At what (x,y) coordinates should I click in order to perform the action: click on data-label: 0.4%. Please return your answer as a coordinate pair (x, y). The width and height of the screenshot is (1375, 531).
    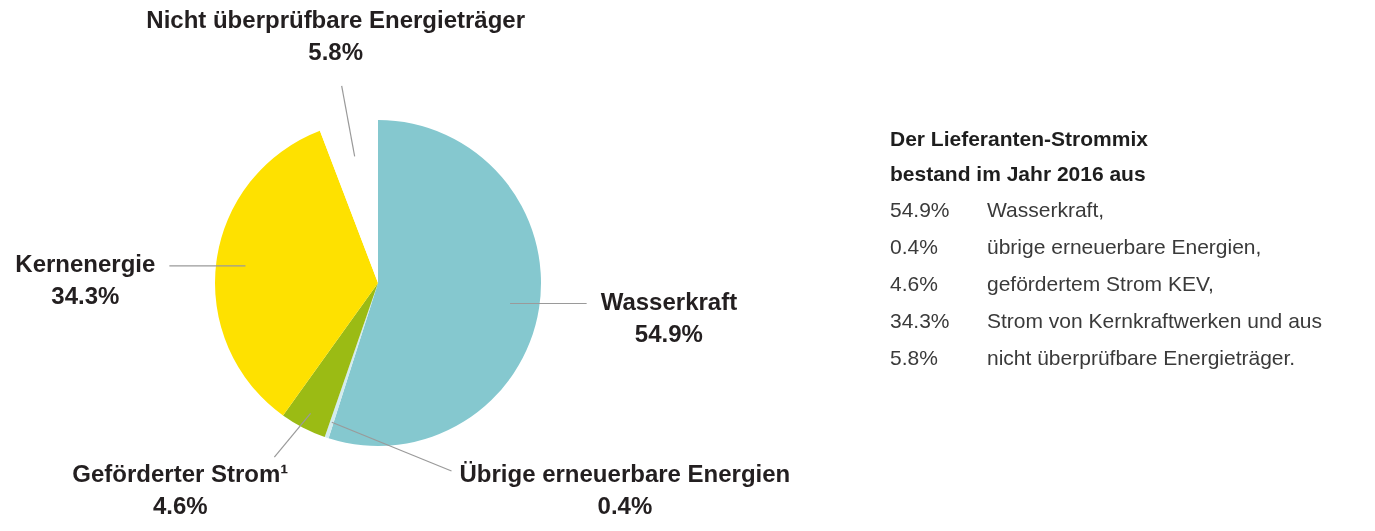
    Looking at the image, I should click on (625, 505).